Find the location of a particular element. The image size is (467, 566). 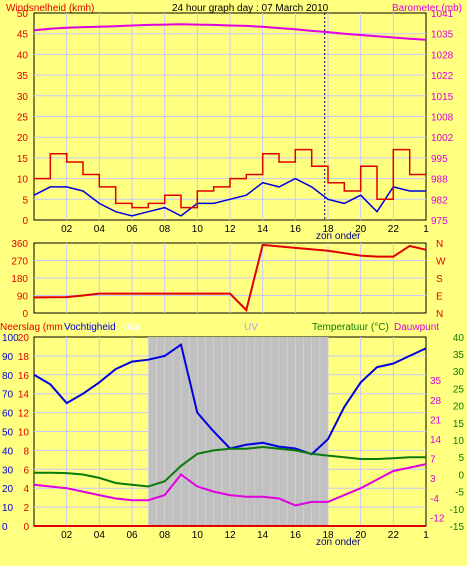

barometer-y-tick: 982 is located at coordinates (439, 200).